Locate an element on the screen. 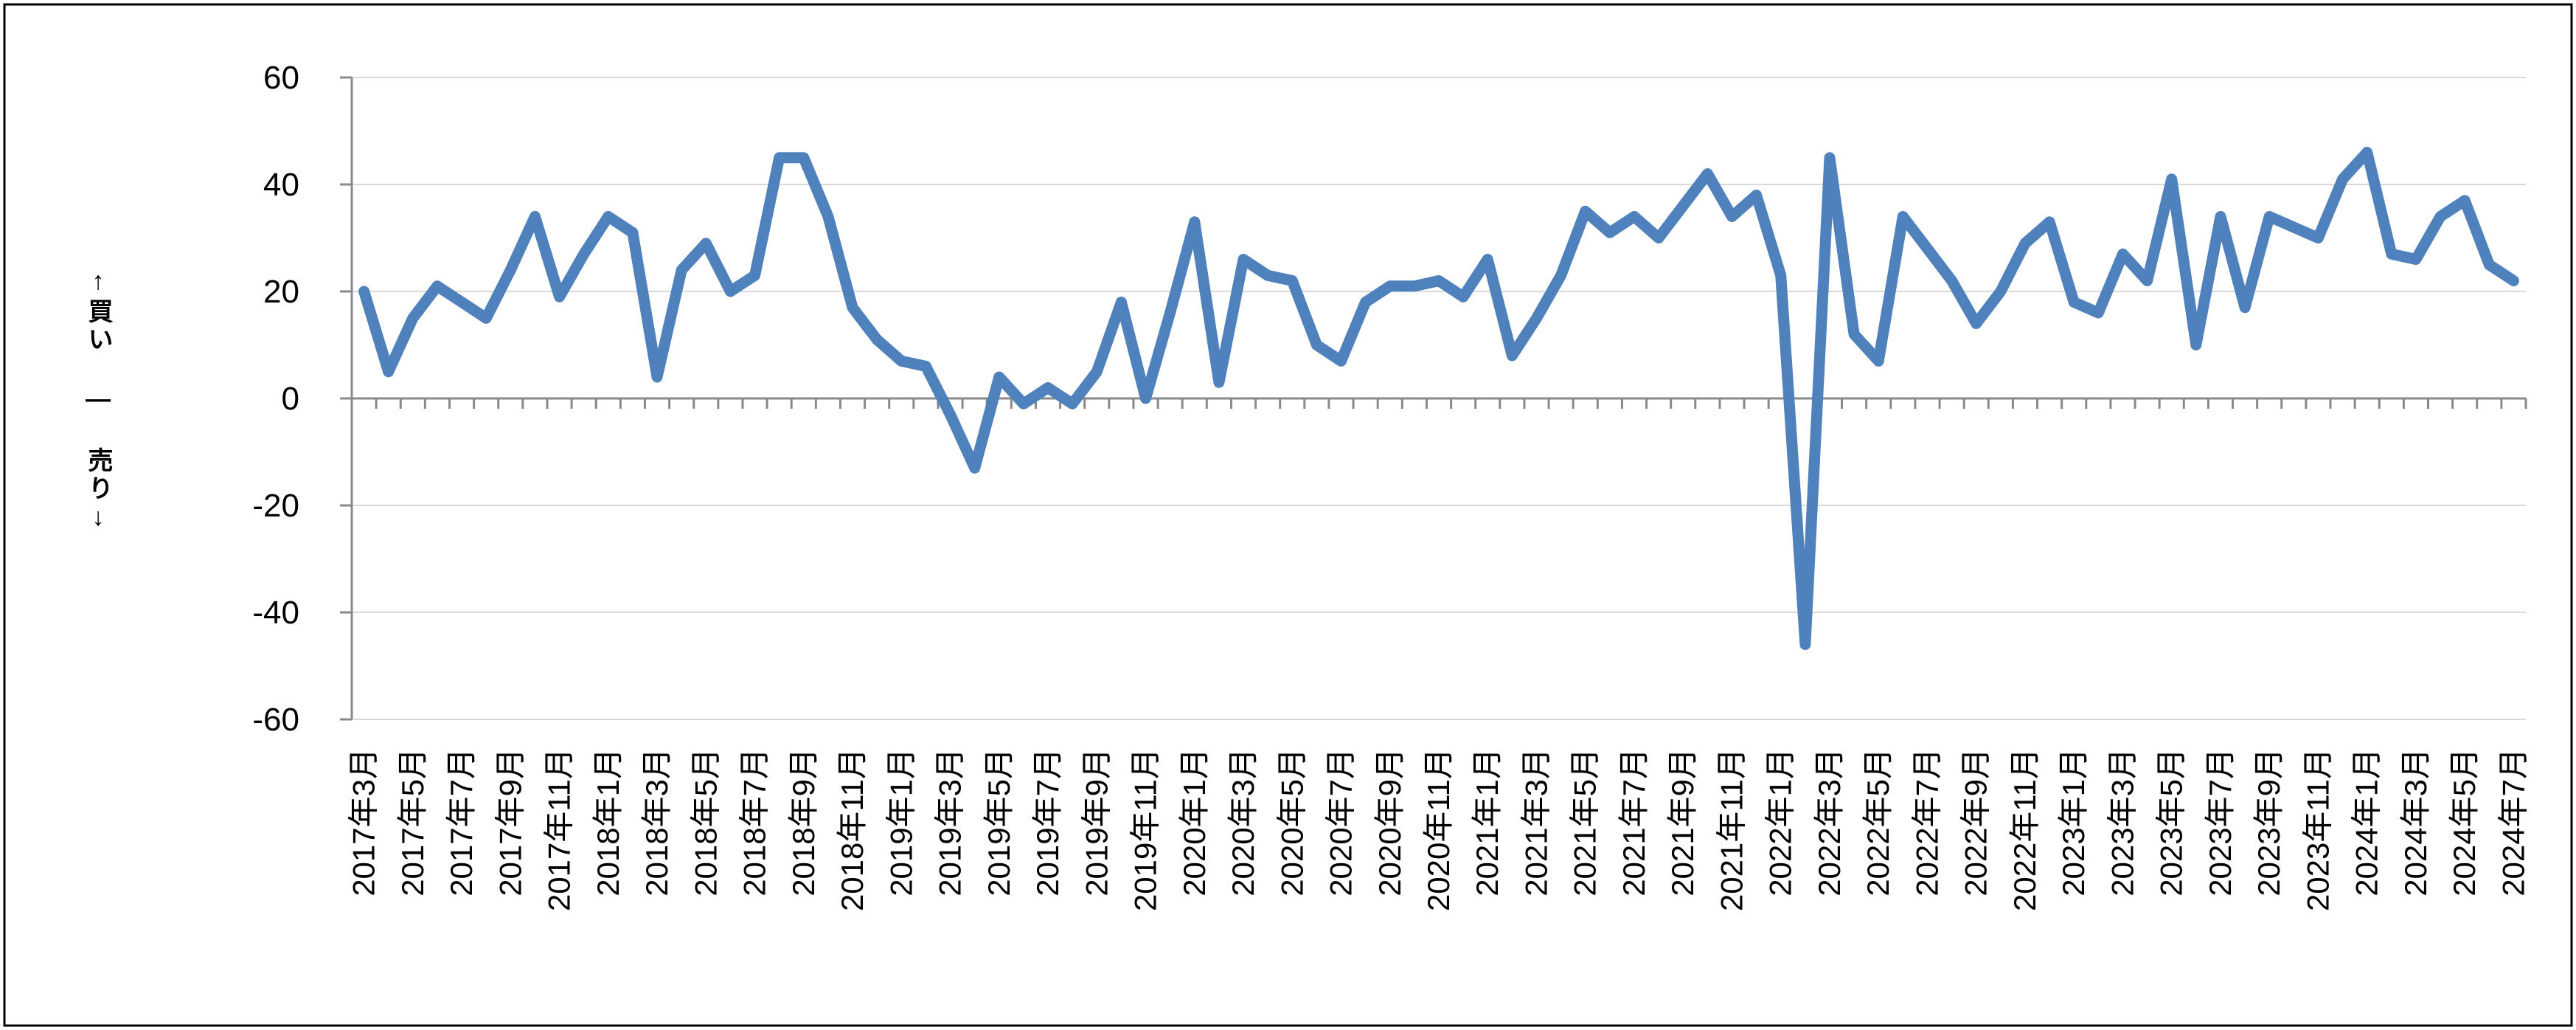  x-tick-label: 2021年11月 is located at coordinates (1731, 829).